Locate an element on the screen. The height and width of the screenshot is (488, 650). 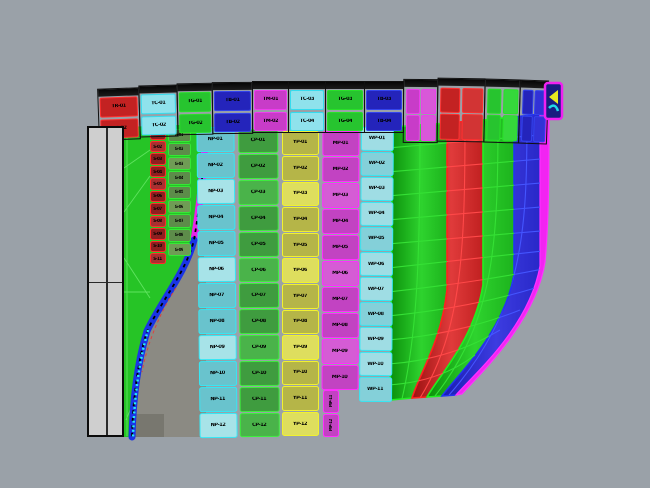
plate-cell: G-09 is located at coordinates (179, 250).